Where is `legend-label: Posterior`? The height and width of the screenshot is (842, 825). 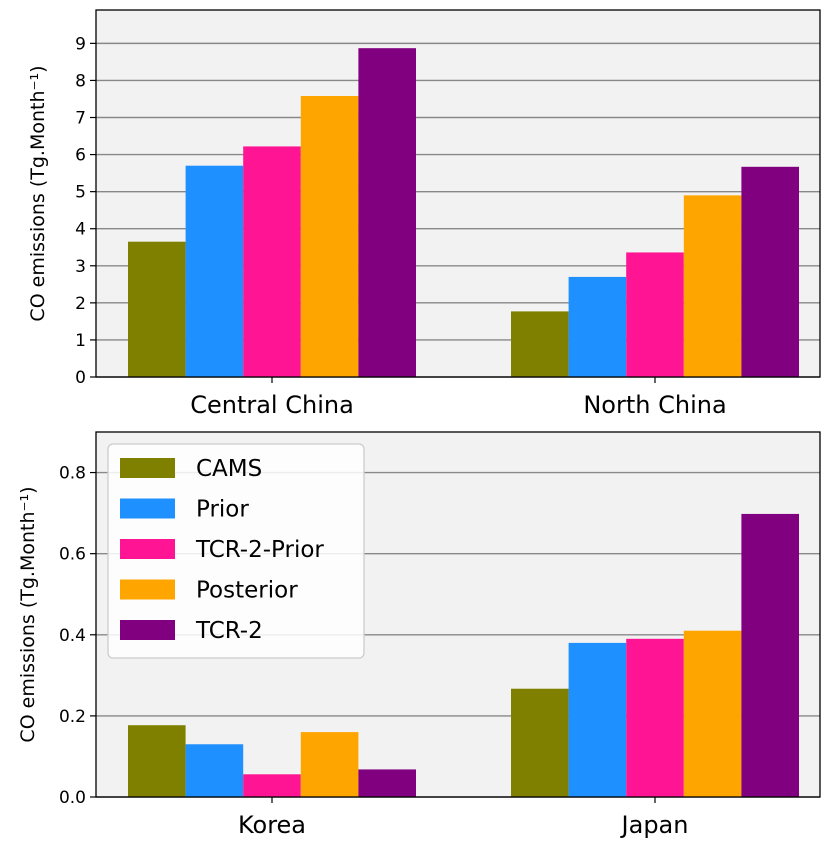
legend-label: Posterior is located at coordinates (247, 591).